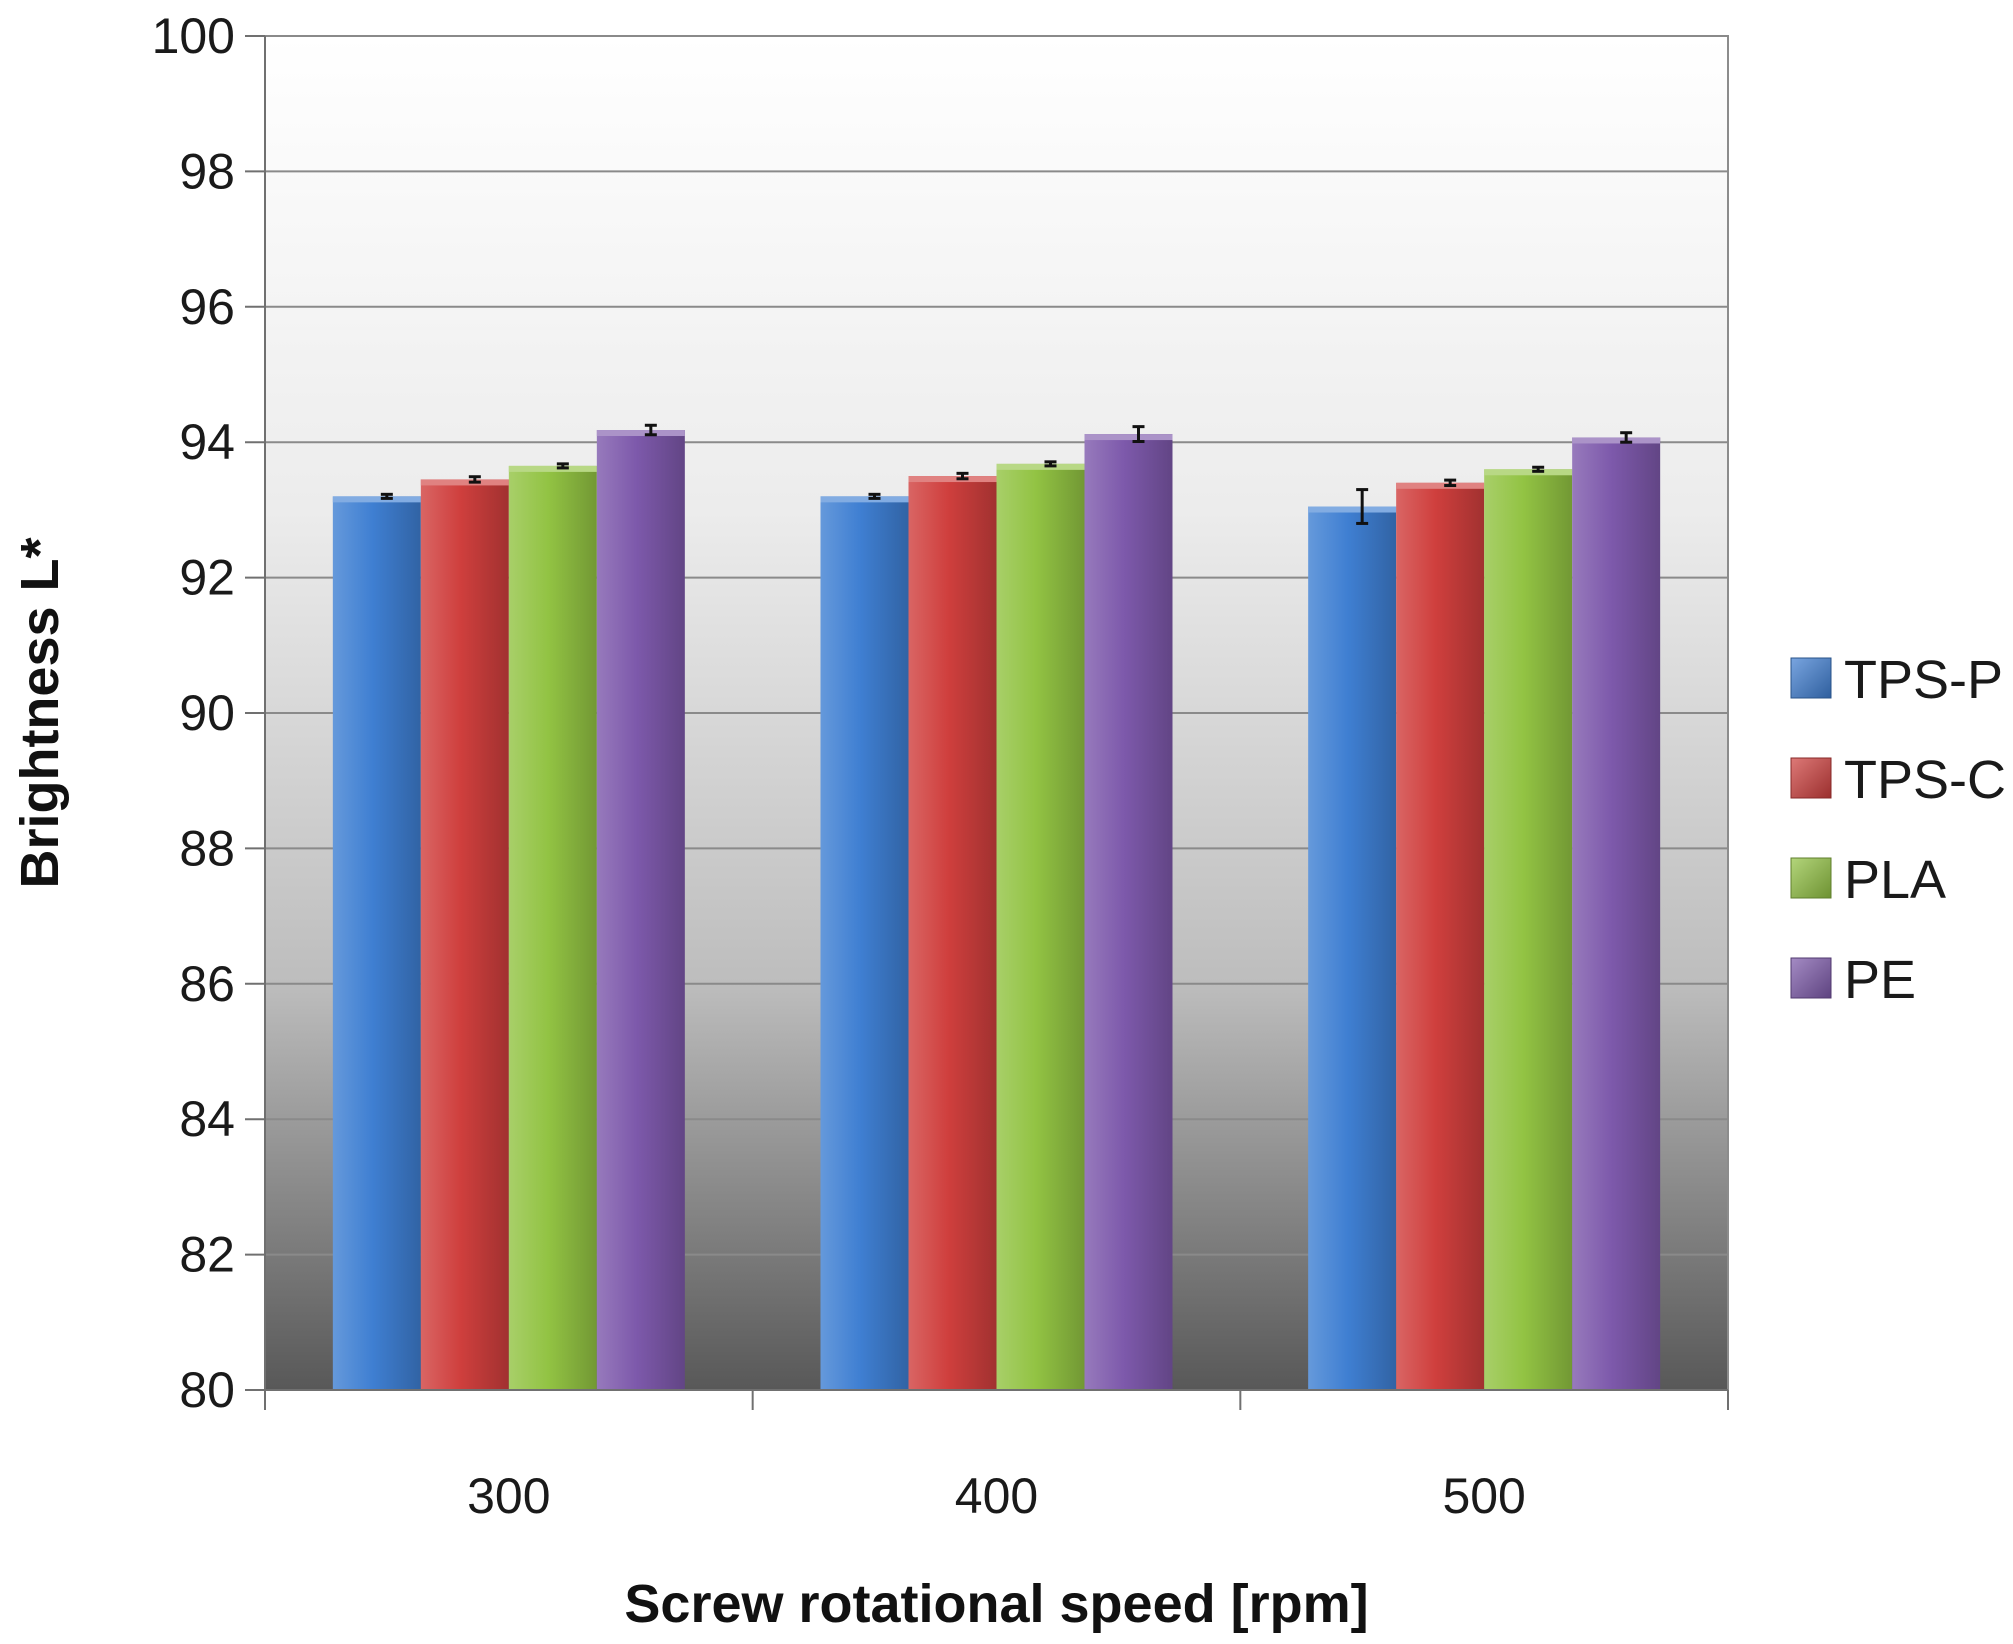  What do you see at coordinates (207, 713) in the screenshot?
I see `y-tick-label: 90` at bounding box center [207, 713].